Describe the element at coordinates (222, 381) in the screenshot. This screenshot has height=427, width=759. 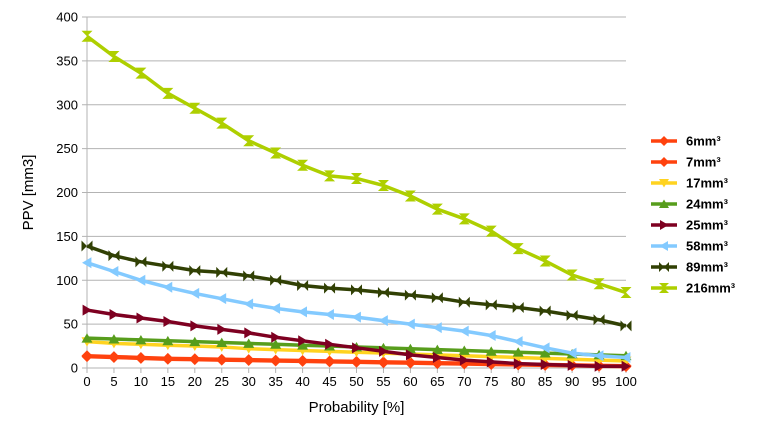
I see `x-tick-label: 25` at that location.